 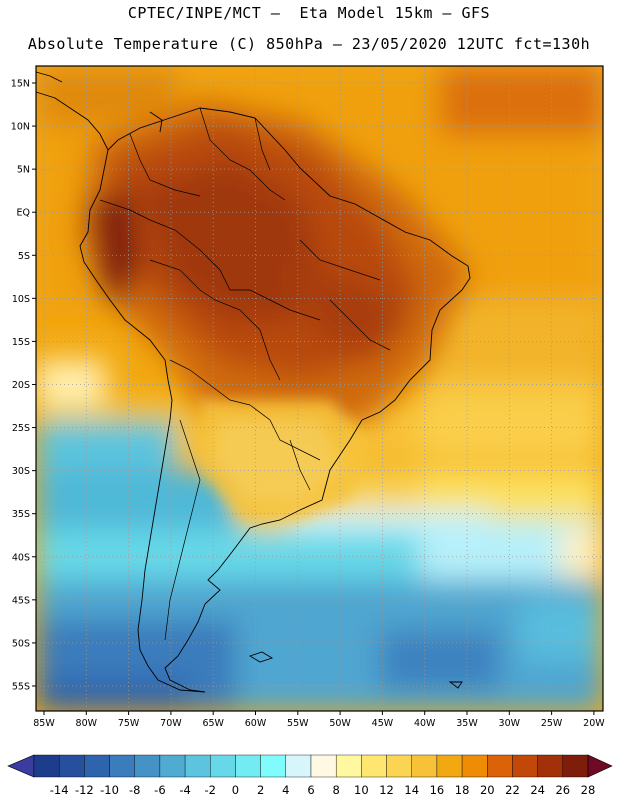 I want to click on lon-label: 35W, so click(x=467, y=723).